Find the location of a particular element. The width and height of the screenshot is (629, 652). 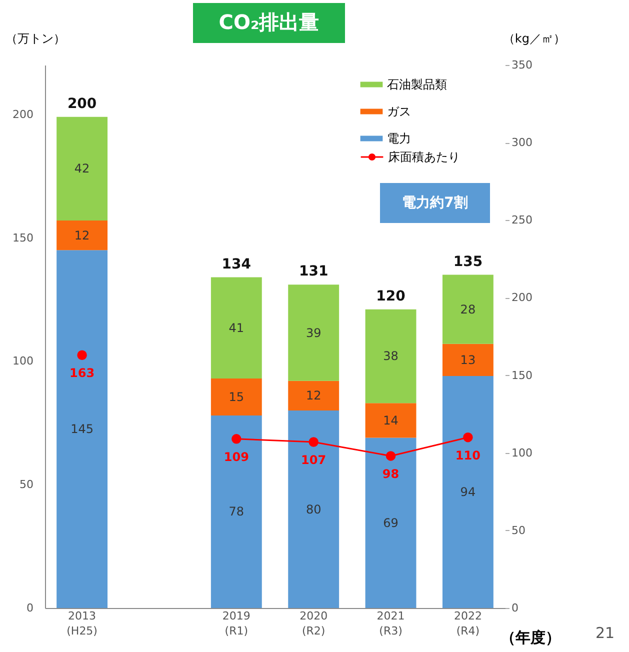

y2-tick-label: 50 is located at coordinates (519, 530).